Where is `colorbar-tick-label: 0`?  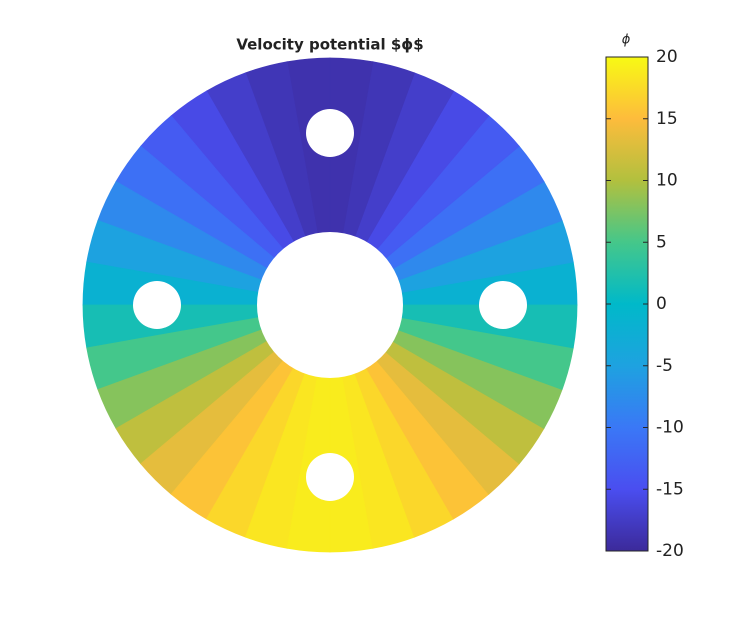
colorbar-tick-label: 0 is located at coordinates (661, 304).